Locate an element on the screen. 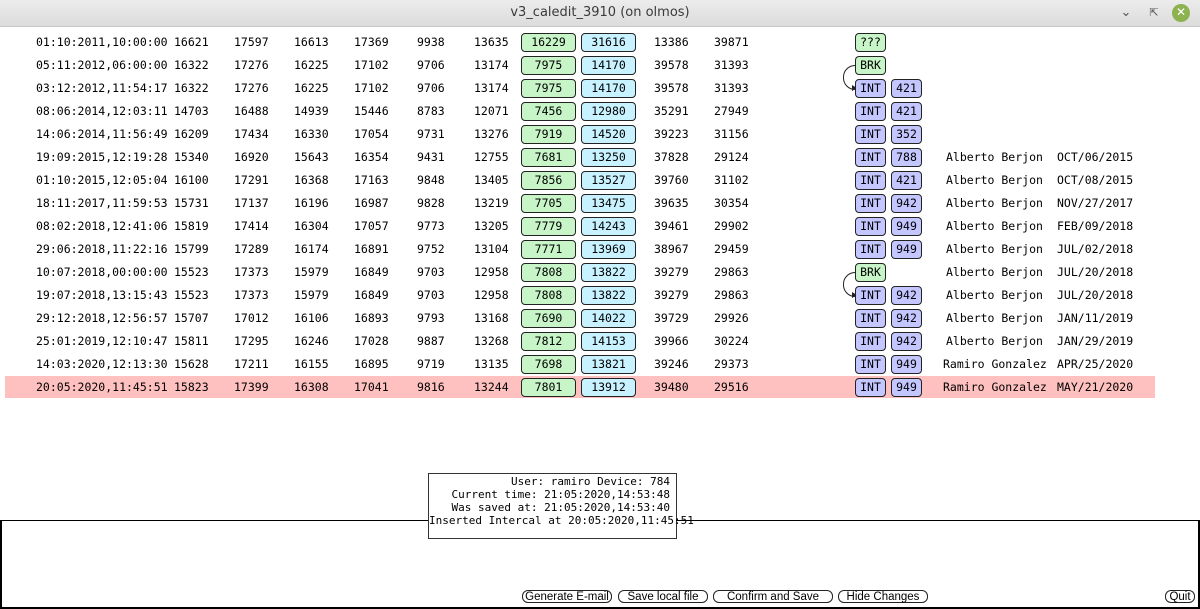 The height and width of the screenshot is (609, 1200). row-value: 13244 is located at coordinates (491, 387).